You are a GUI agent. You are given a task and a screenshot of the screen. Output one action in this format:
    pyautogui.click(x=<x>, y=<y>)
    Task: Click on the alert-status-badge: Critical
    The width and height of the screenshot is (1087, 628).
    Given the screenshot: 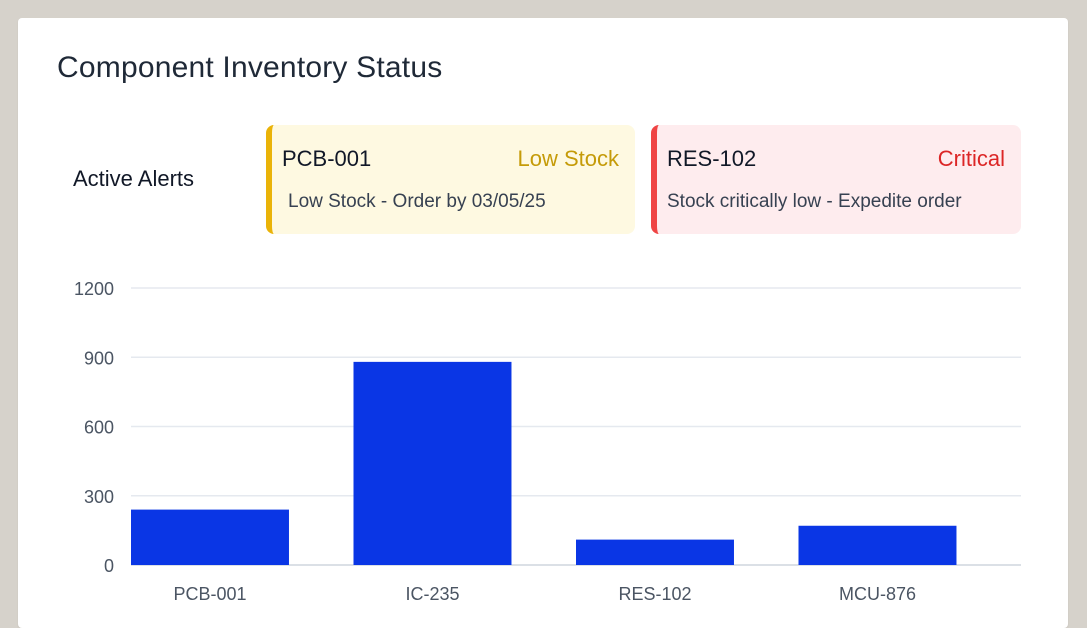 What is the action you would take?
    pyautogui.click(x=971, y=158)
    